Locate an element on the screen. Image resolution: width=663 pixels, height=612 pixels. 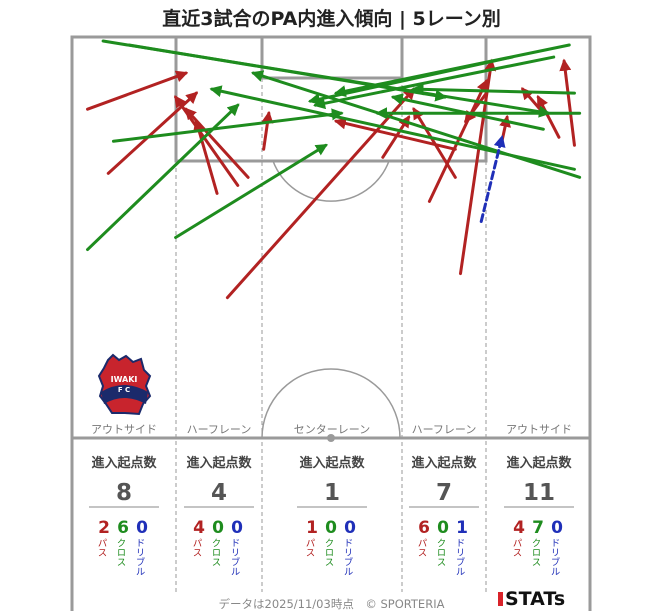
brand-text: STATs is located at coordinates (535, 599).